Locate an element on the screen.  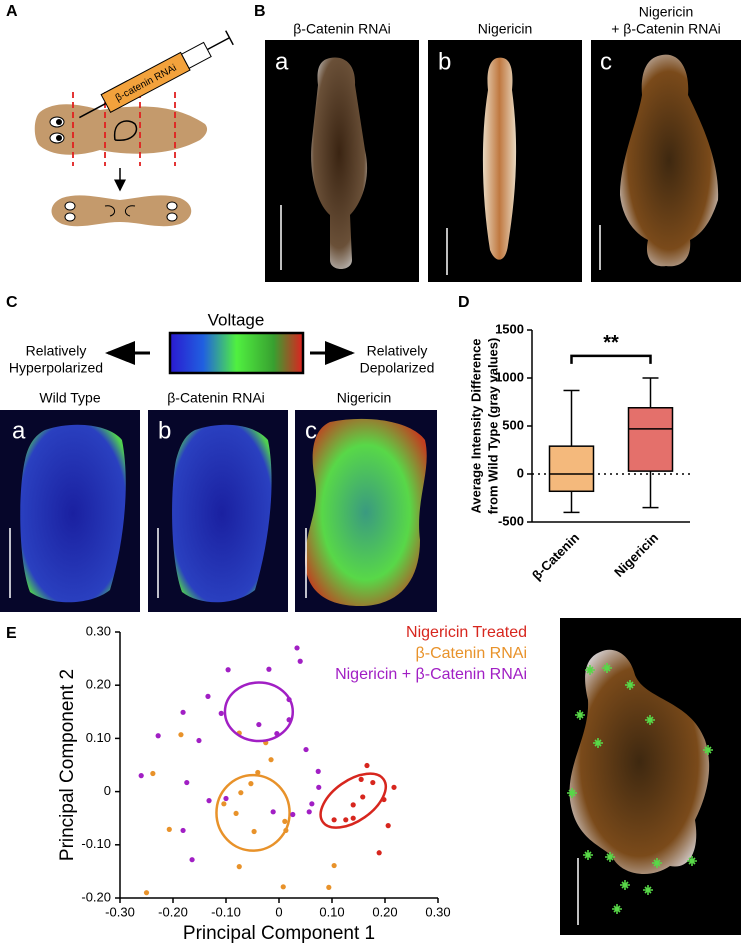
significance-label: ** is located at coordinates (611, 343).